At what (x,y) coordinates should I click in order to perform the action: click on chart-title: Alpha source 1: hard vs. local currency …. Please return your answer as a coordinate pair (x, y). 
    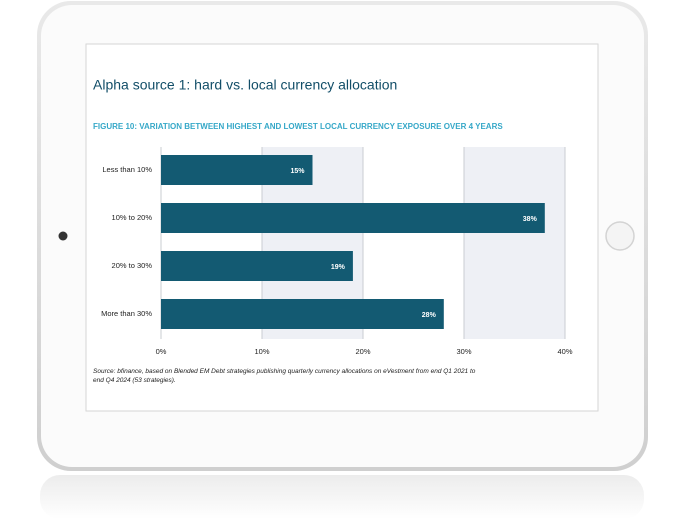
    Looking at the image, I should click on (245, 85).